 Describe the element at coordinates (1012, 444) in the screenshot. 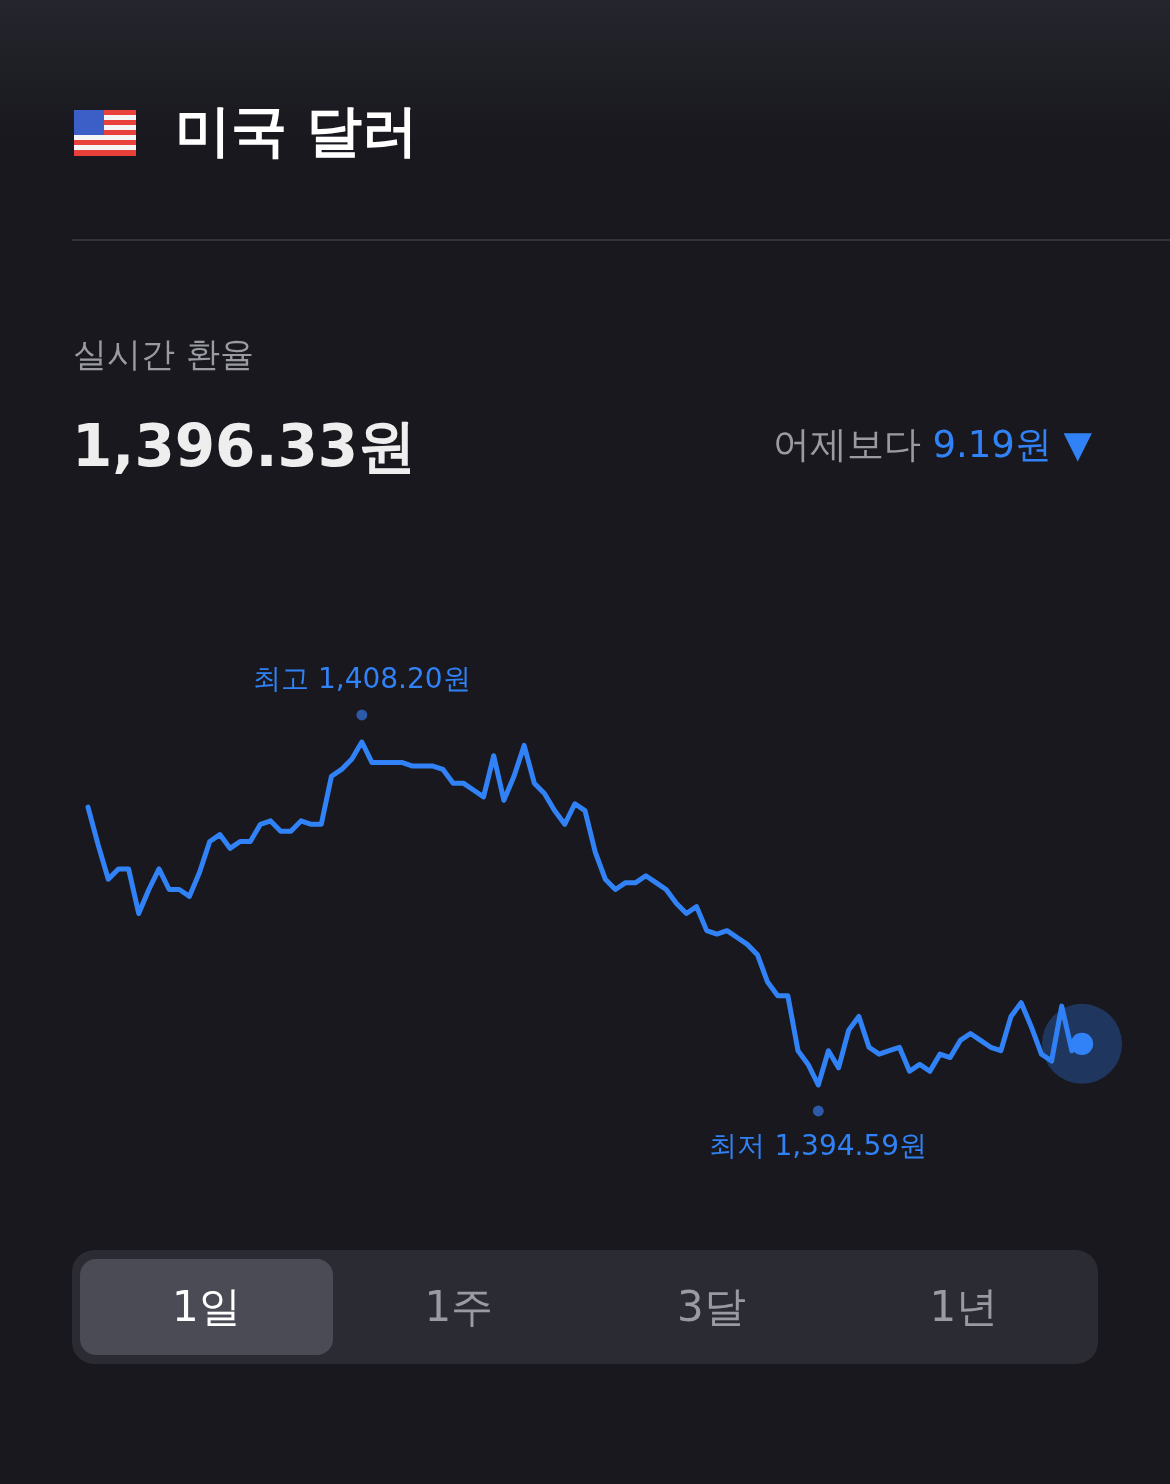

I see `text: 9.19원 ▼` at that location.